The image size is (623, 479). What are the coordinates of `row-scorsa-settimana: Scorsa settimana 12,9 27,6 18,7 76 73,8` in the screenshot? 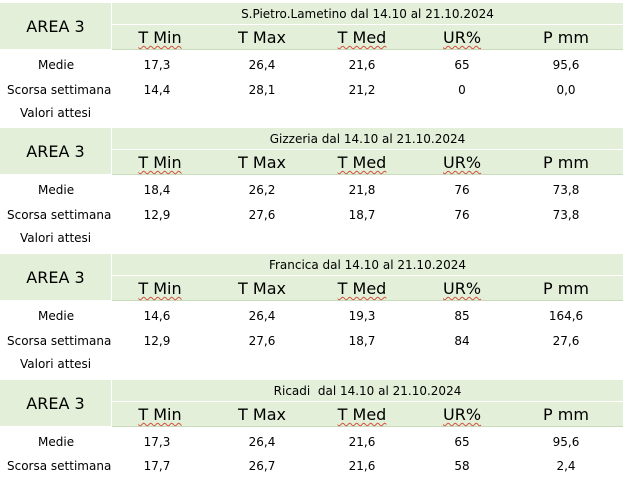 It's located at (311, 216).